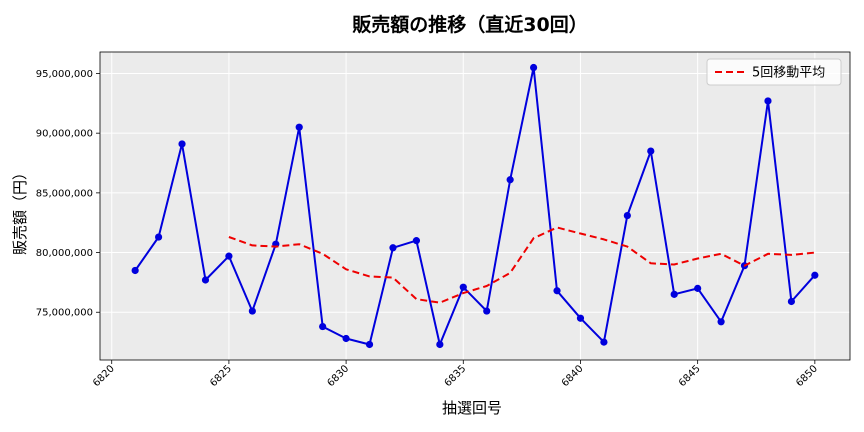 This screenshot has height=432, width=864. Describe the element at coordinates (20, 210) in the screenshot. I see `y-axis-label: 販売額（円）` at that location.